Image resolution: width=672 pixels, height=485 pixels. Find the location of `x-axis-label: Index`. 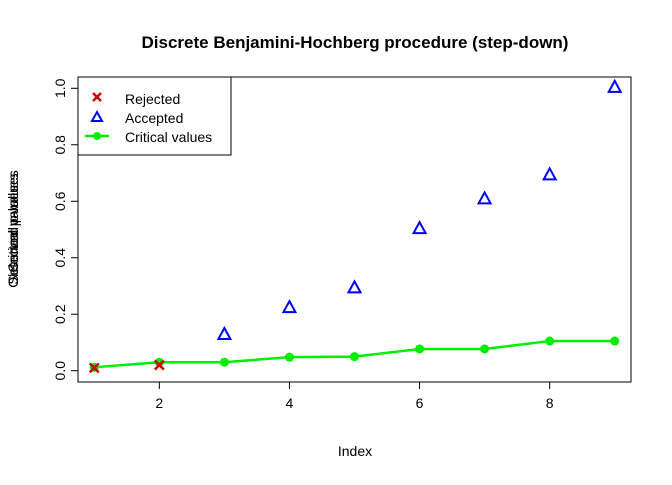

x-axis-label: Index is located at coordinates (355, 451).